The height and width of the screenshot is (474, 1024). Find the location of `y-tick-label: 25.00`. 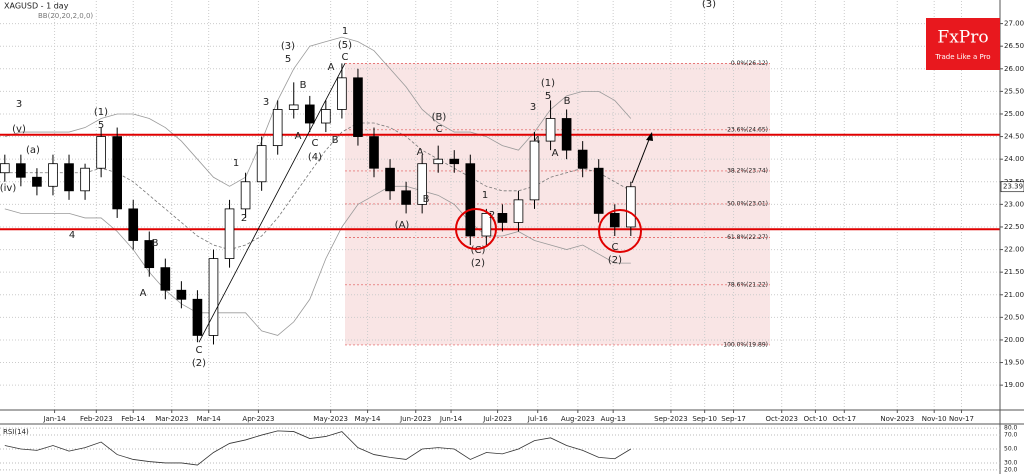

y-tick-label: 25.00 is located at coordinates (1014, 114).